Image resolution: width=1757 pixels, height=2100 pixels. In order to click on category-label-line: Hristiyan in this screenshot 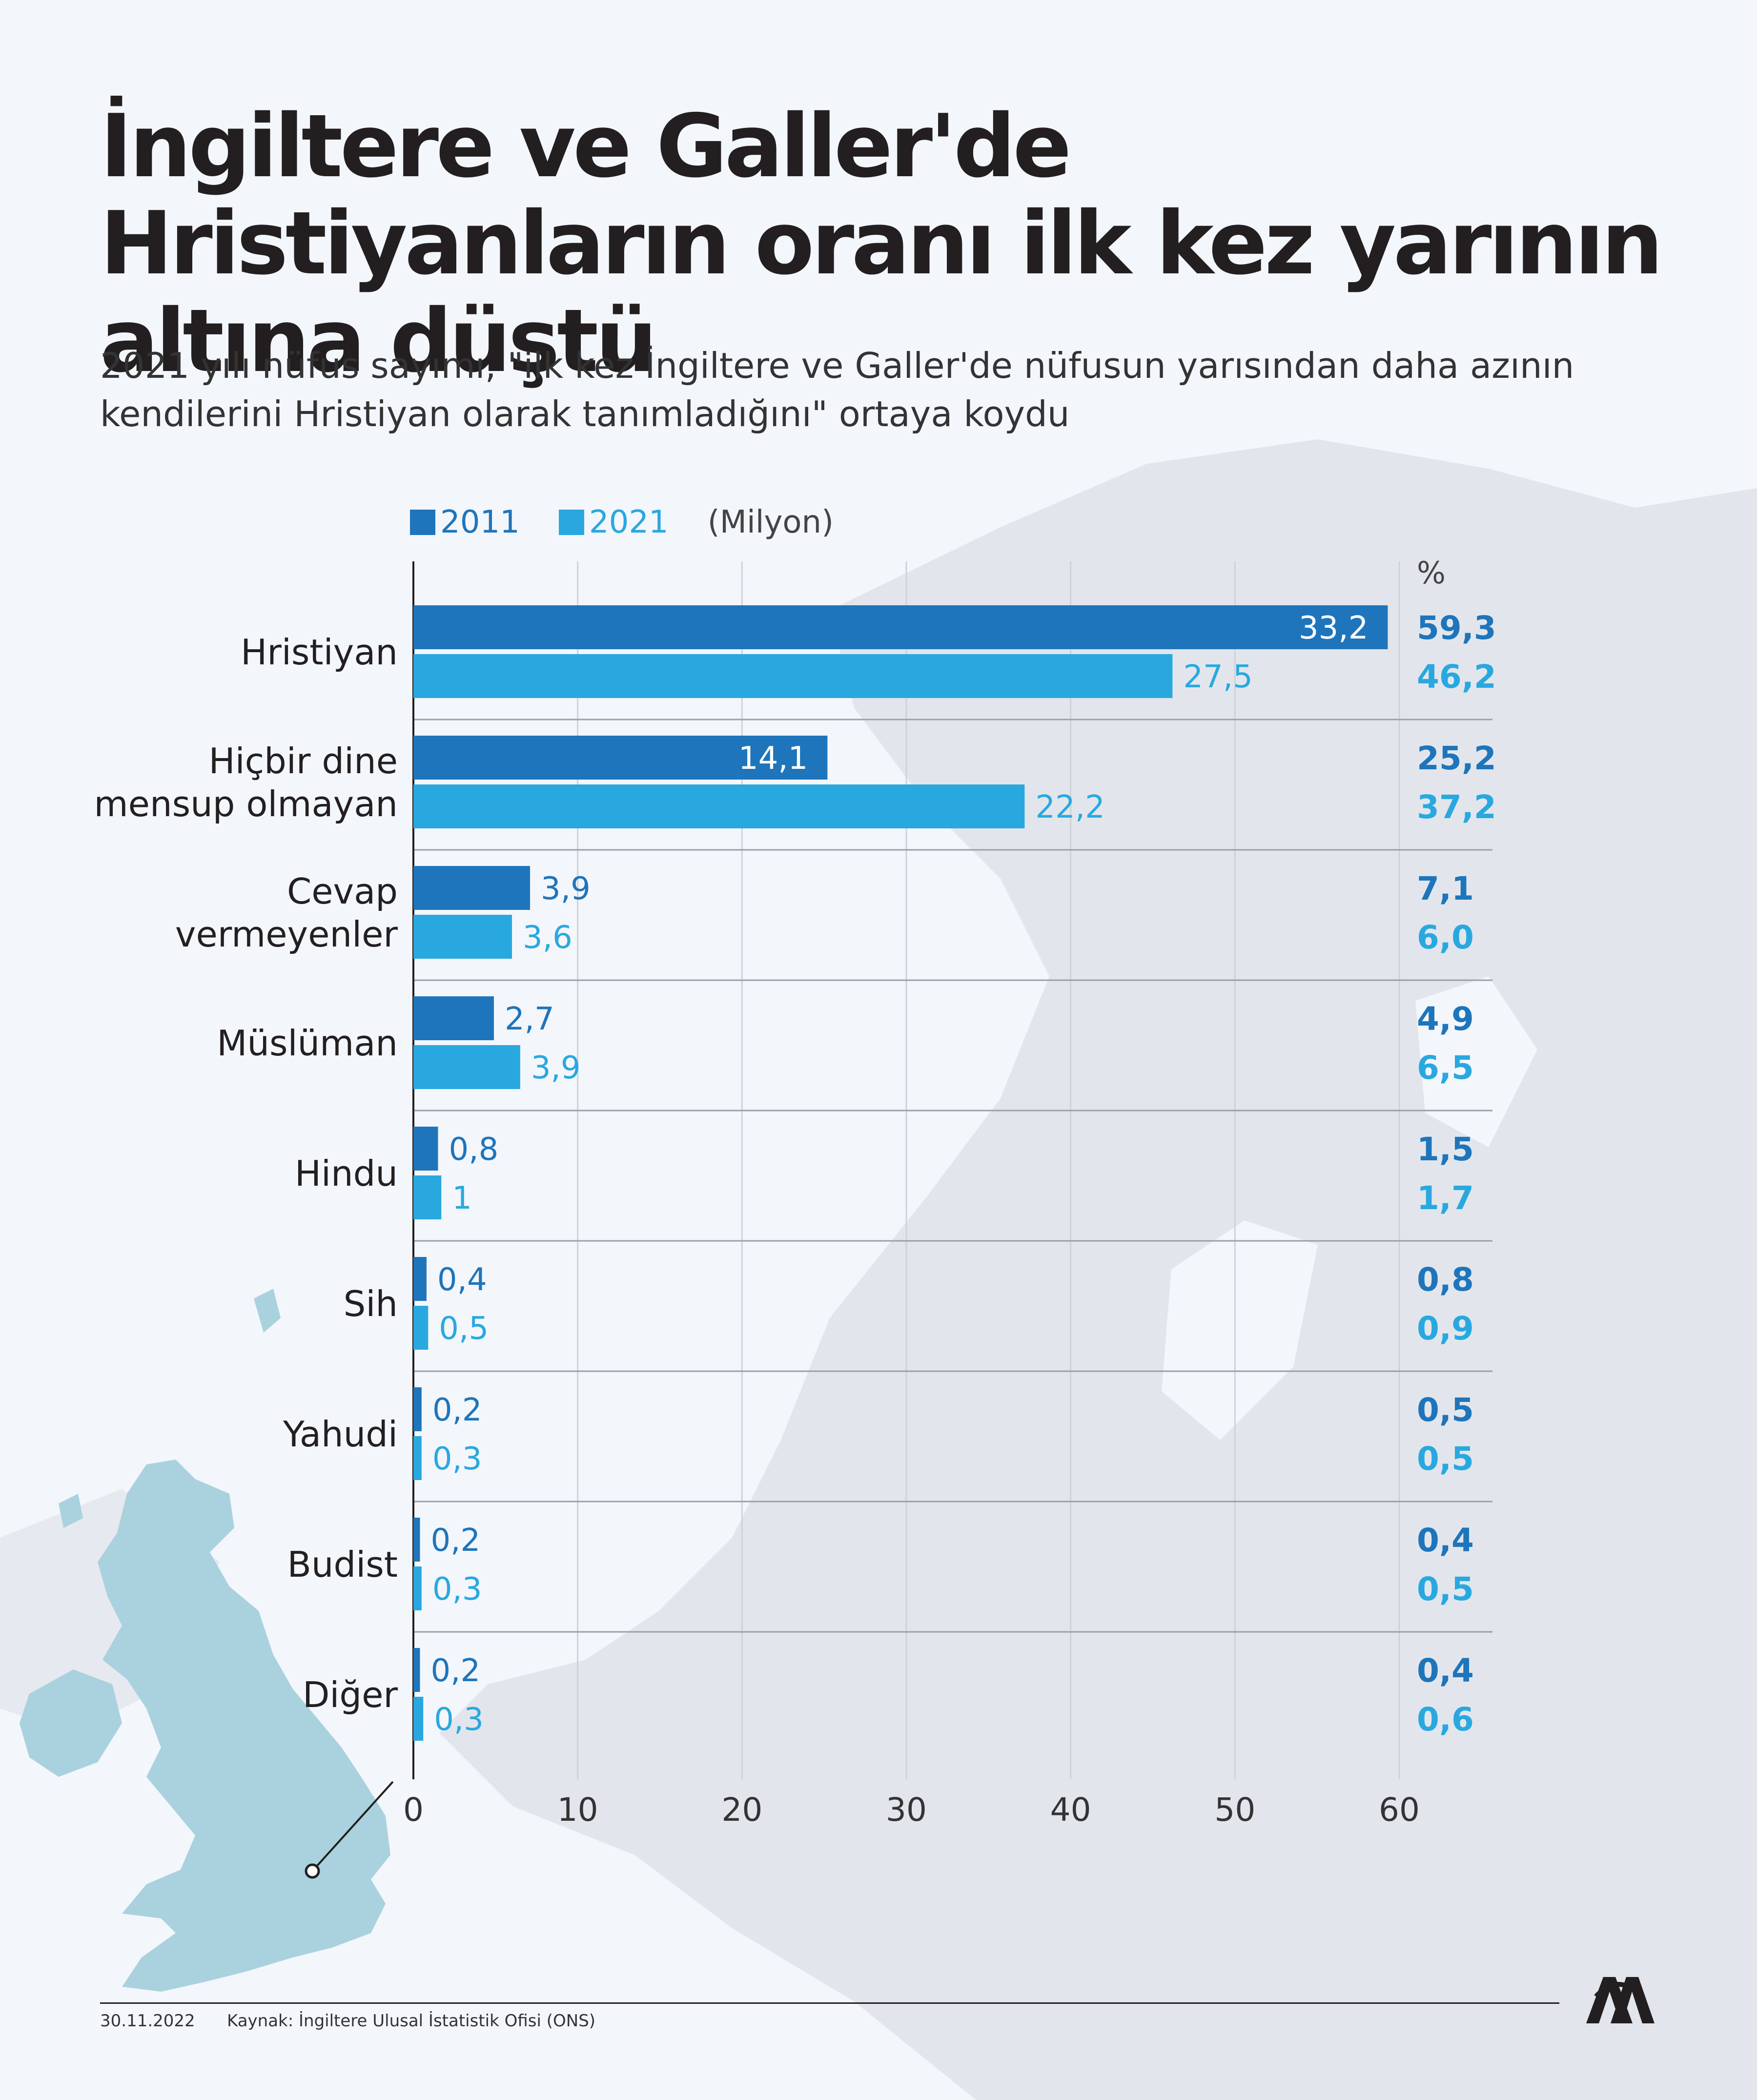, I will do `click(319, 652)`.